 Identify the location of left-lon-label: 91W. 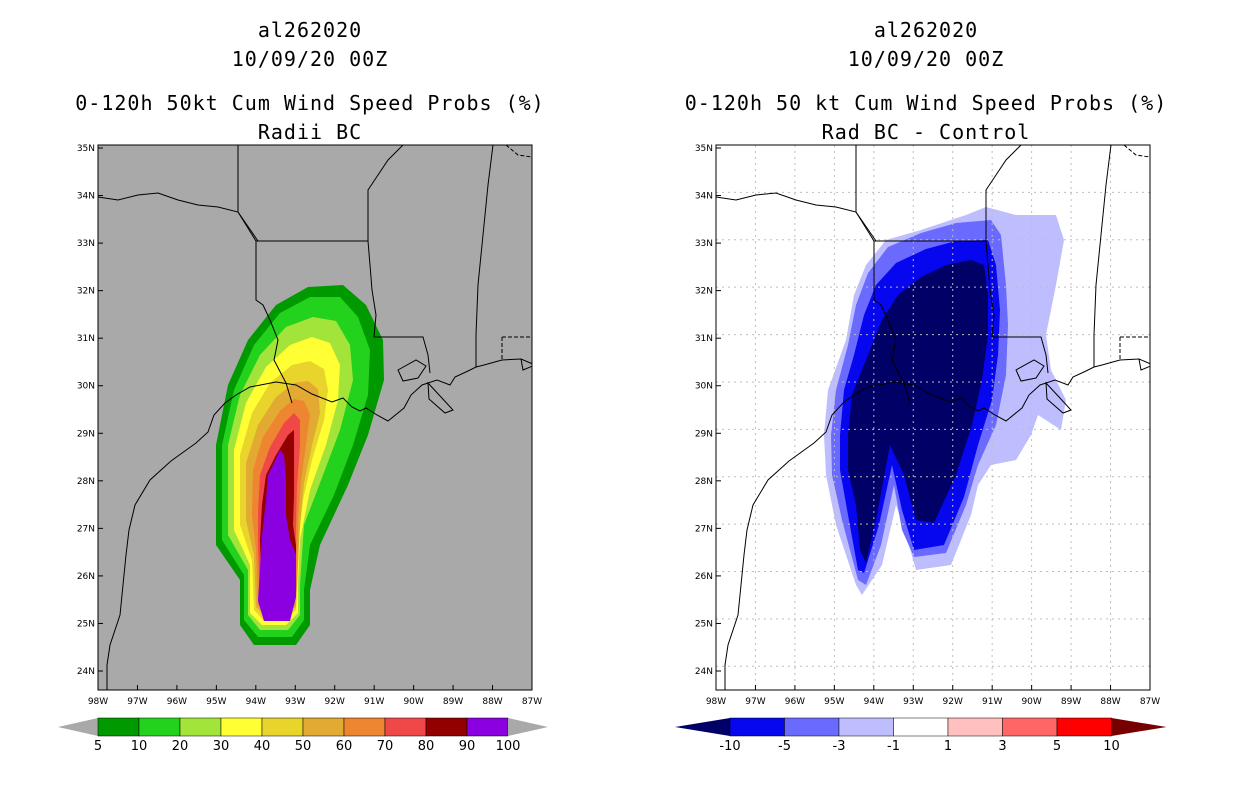
(374, 702).